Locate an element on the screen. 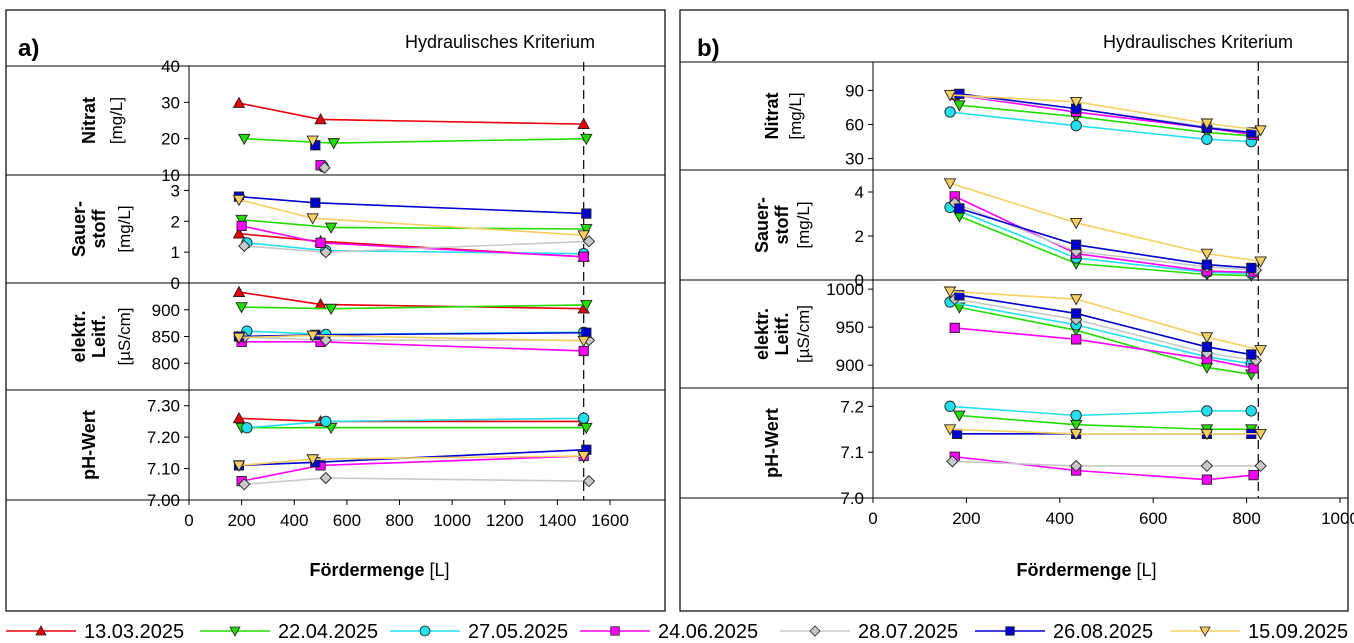 This screenshot has height=643, width=1354. panel-label: a) is located at coordinates (28, 48).